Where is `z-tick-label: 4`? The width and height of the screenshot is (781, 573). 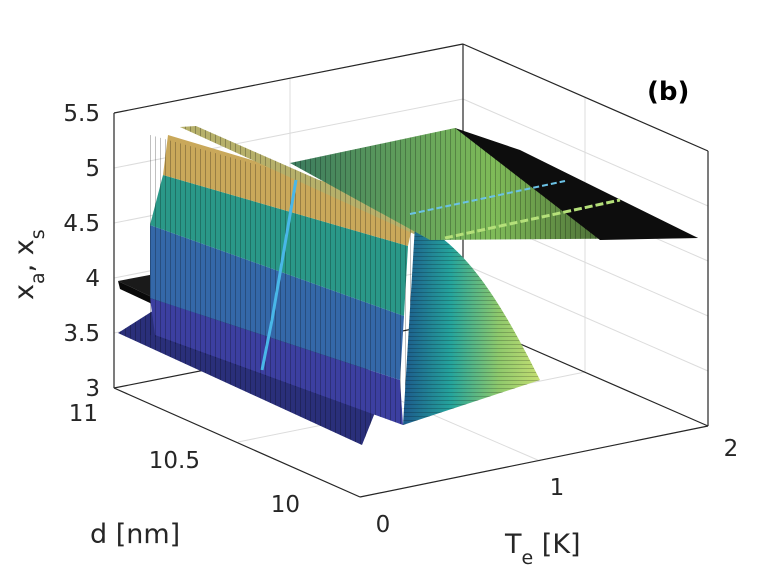
z-tick-label: 4 is located at coordinates (92, 279).